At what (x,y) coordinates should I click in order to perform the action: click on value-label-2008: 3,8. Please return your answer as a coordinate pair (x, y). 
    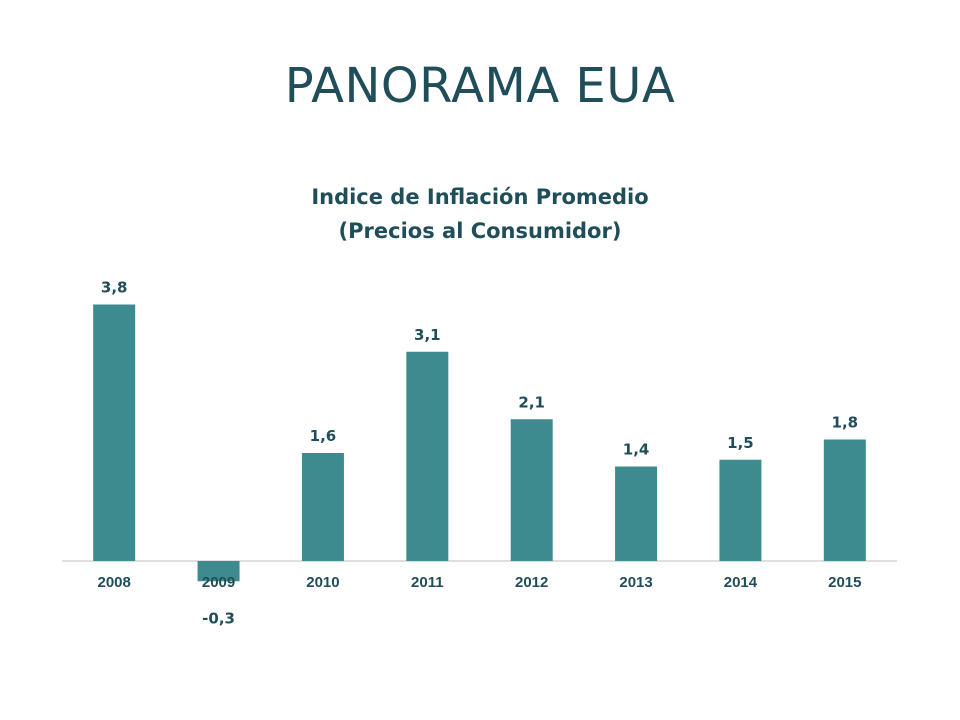
    Looking at the image, I should click on (114, 288).